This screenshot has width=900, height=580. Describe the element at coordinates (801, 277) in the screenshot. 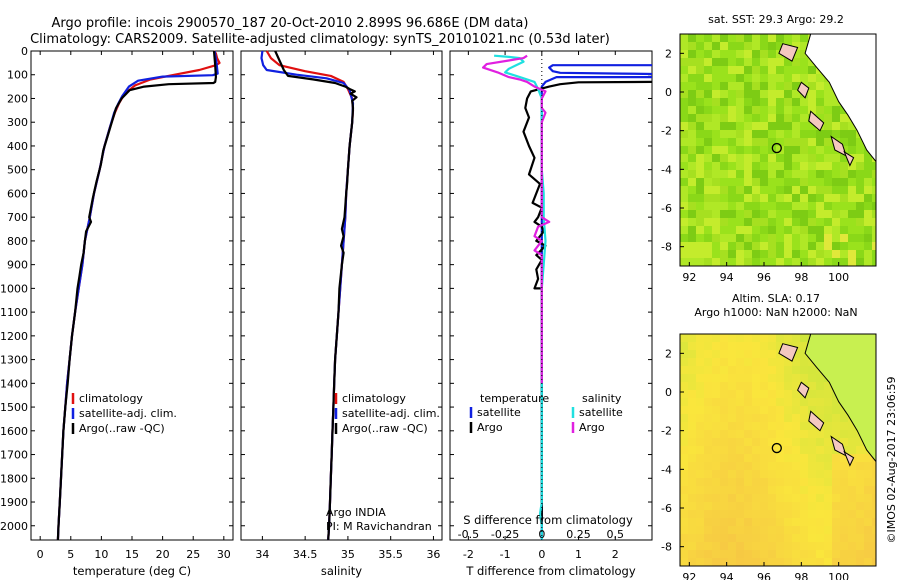

I see `x-tick-label: 98` at that location.